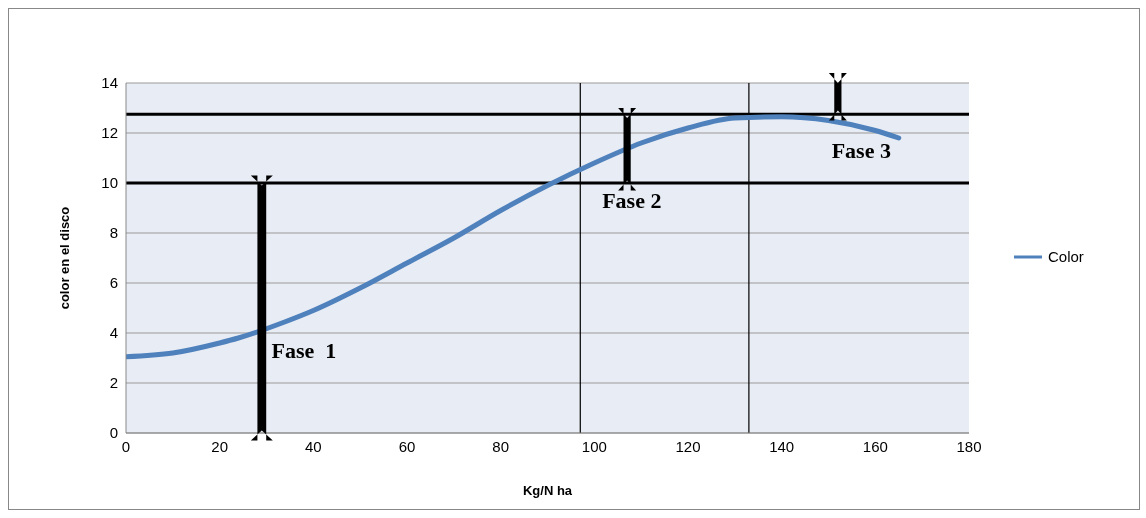 Image resolution: width=1146 pixels, height=518 pixels. I want to click on y-tick-label: 10, so click(109, 183).